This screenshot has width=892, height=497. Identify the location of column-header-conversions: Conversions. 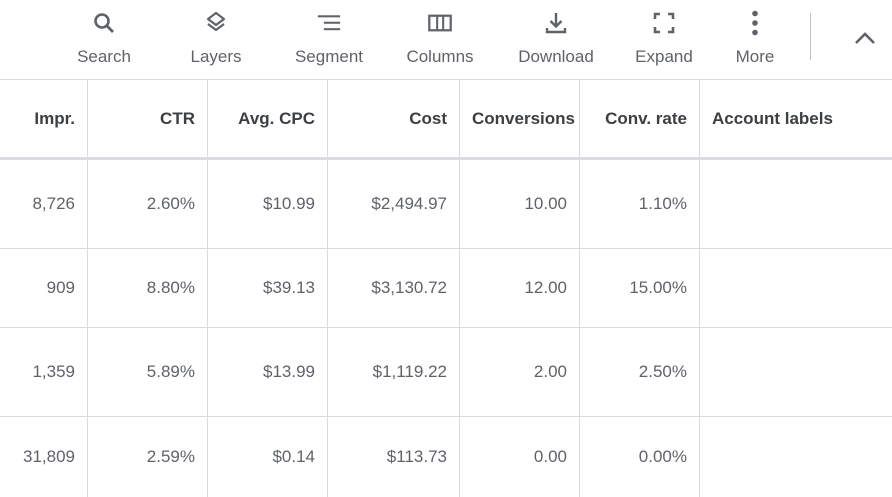
(520, 118).